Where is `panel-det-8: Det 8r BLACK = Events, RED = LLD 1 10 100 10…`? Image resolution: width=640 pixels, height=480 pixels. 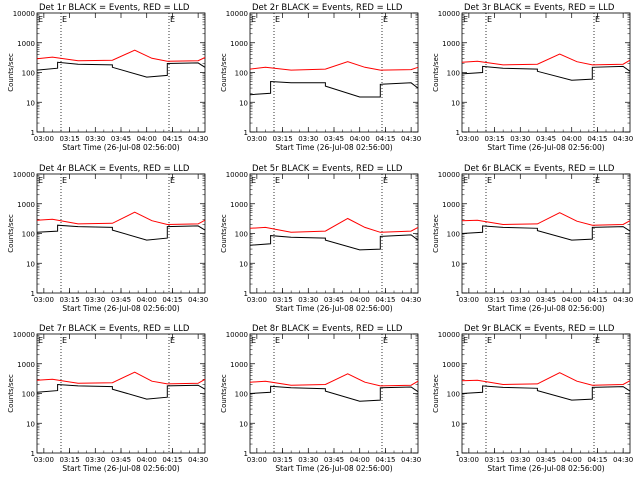 panel-det-8: Det 8r BLACK = Events, RED = LLD 1 10 100 10… is located at coordinates (320, 398).